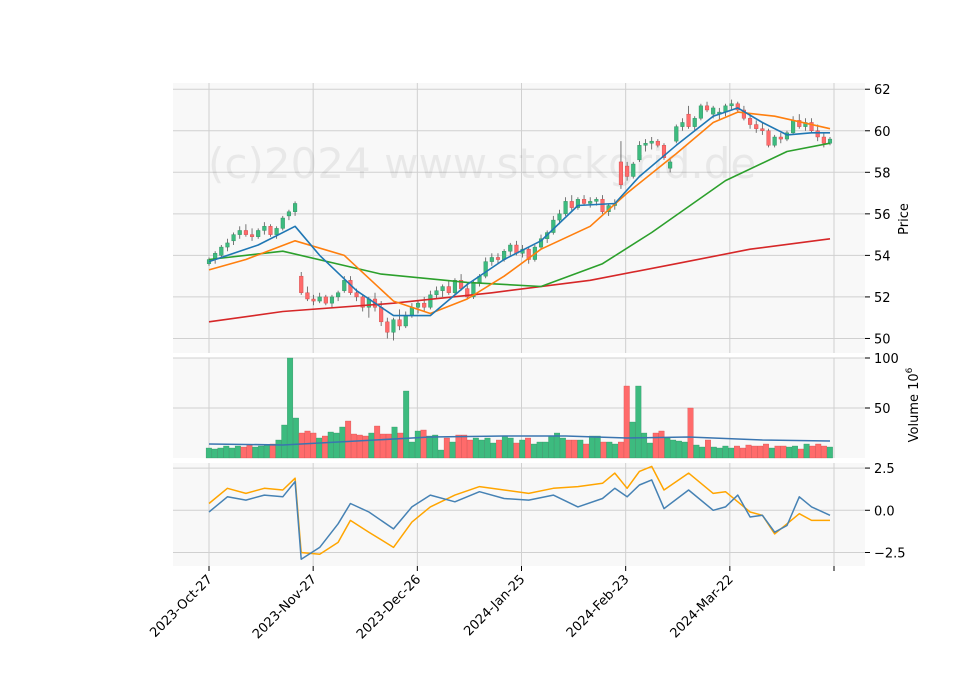 Image resolution: width=960 pixels, height=690 pixels. Describe the element at coordinates (519, 440) in the screenshot. I see `volume-moving-average` at that location.